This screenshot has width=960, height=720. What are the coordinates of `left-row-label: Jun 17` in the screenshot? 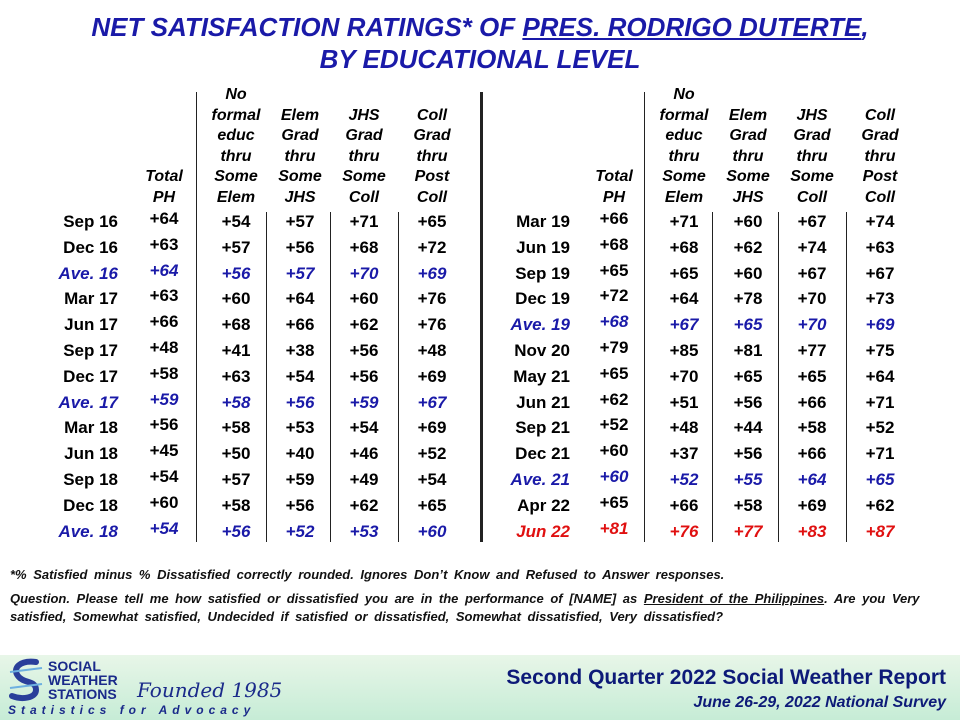 It's located at (91, 325).